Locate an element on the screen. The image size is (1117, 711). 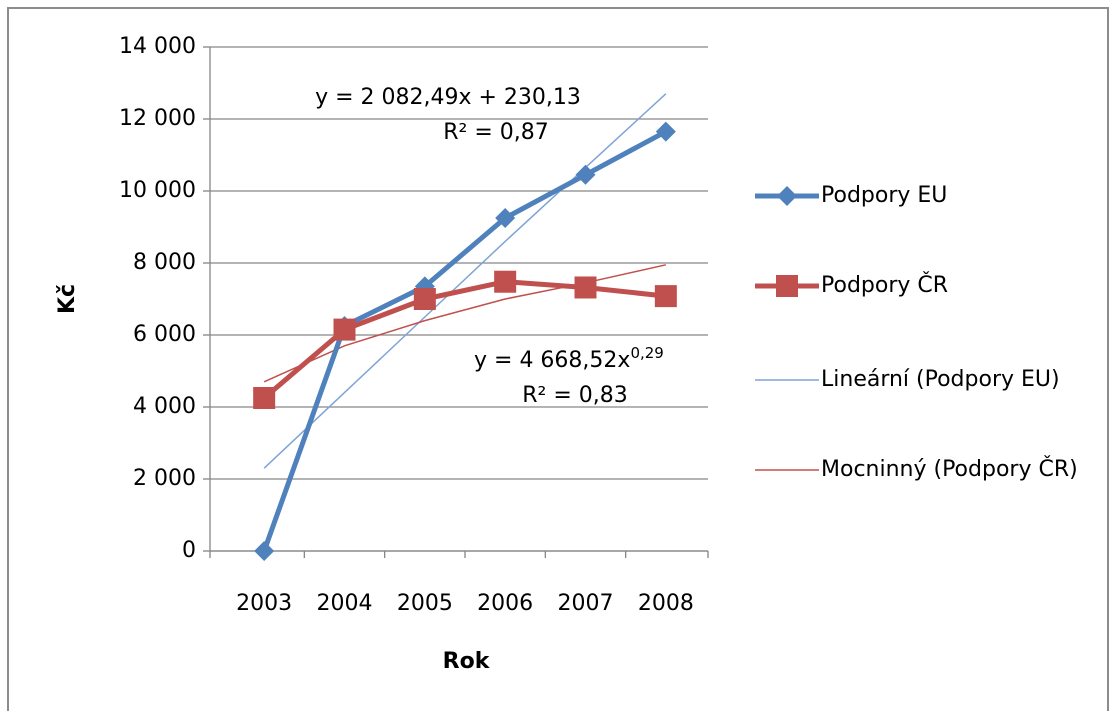
y-tick-label: 14 000 is located at coordinates (157, 46).